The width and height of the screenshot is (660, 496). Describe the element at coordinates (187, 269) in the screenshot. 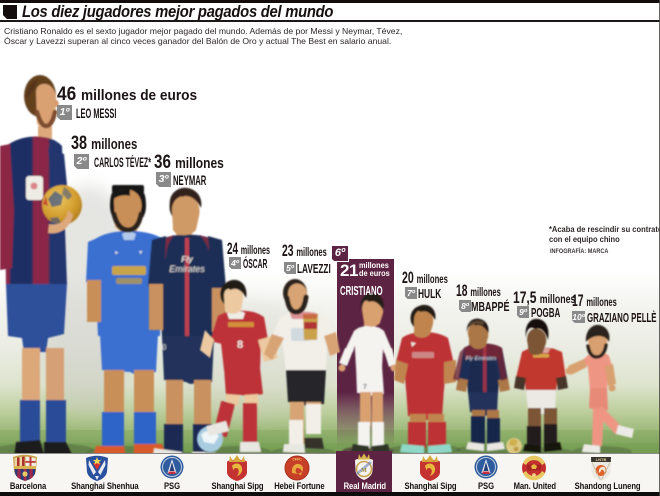

I see `svg-text: Emirates` at that location.